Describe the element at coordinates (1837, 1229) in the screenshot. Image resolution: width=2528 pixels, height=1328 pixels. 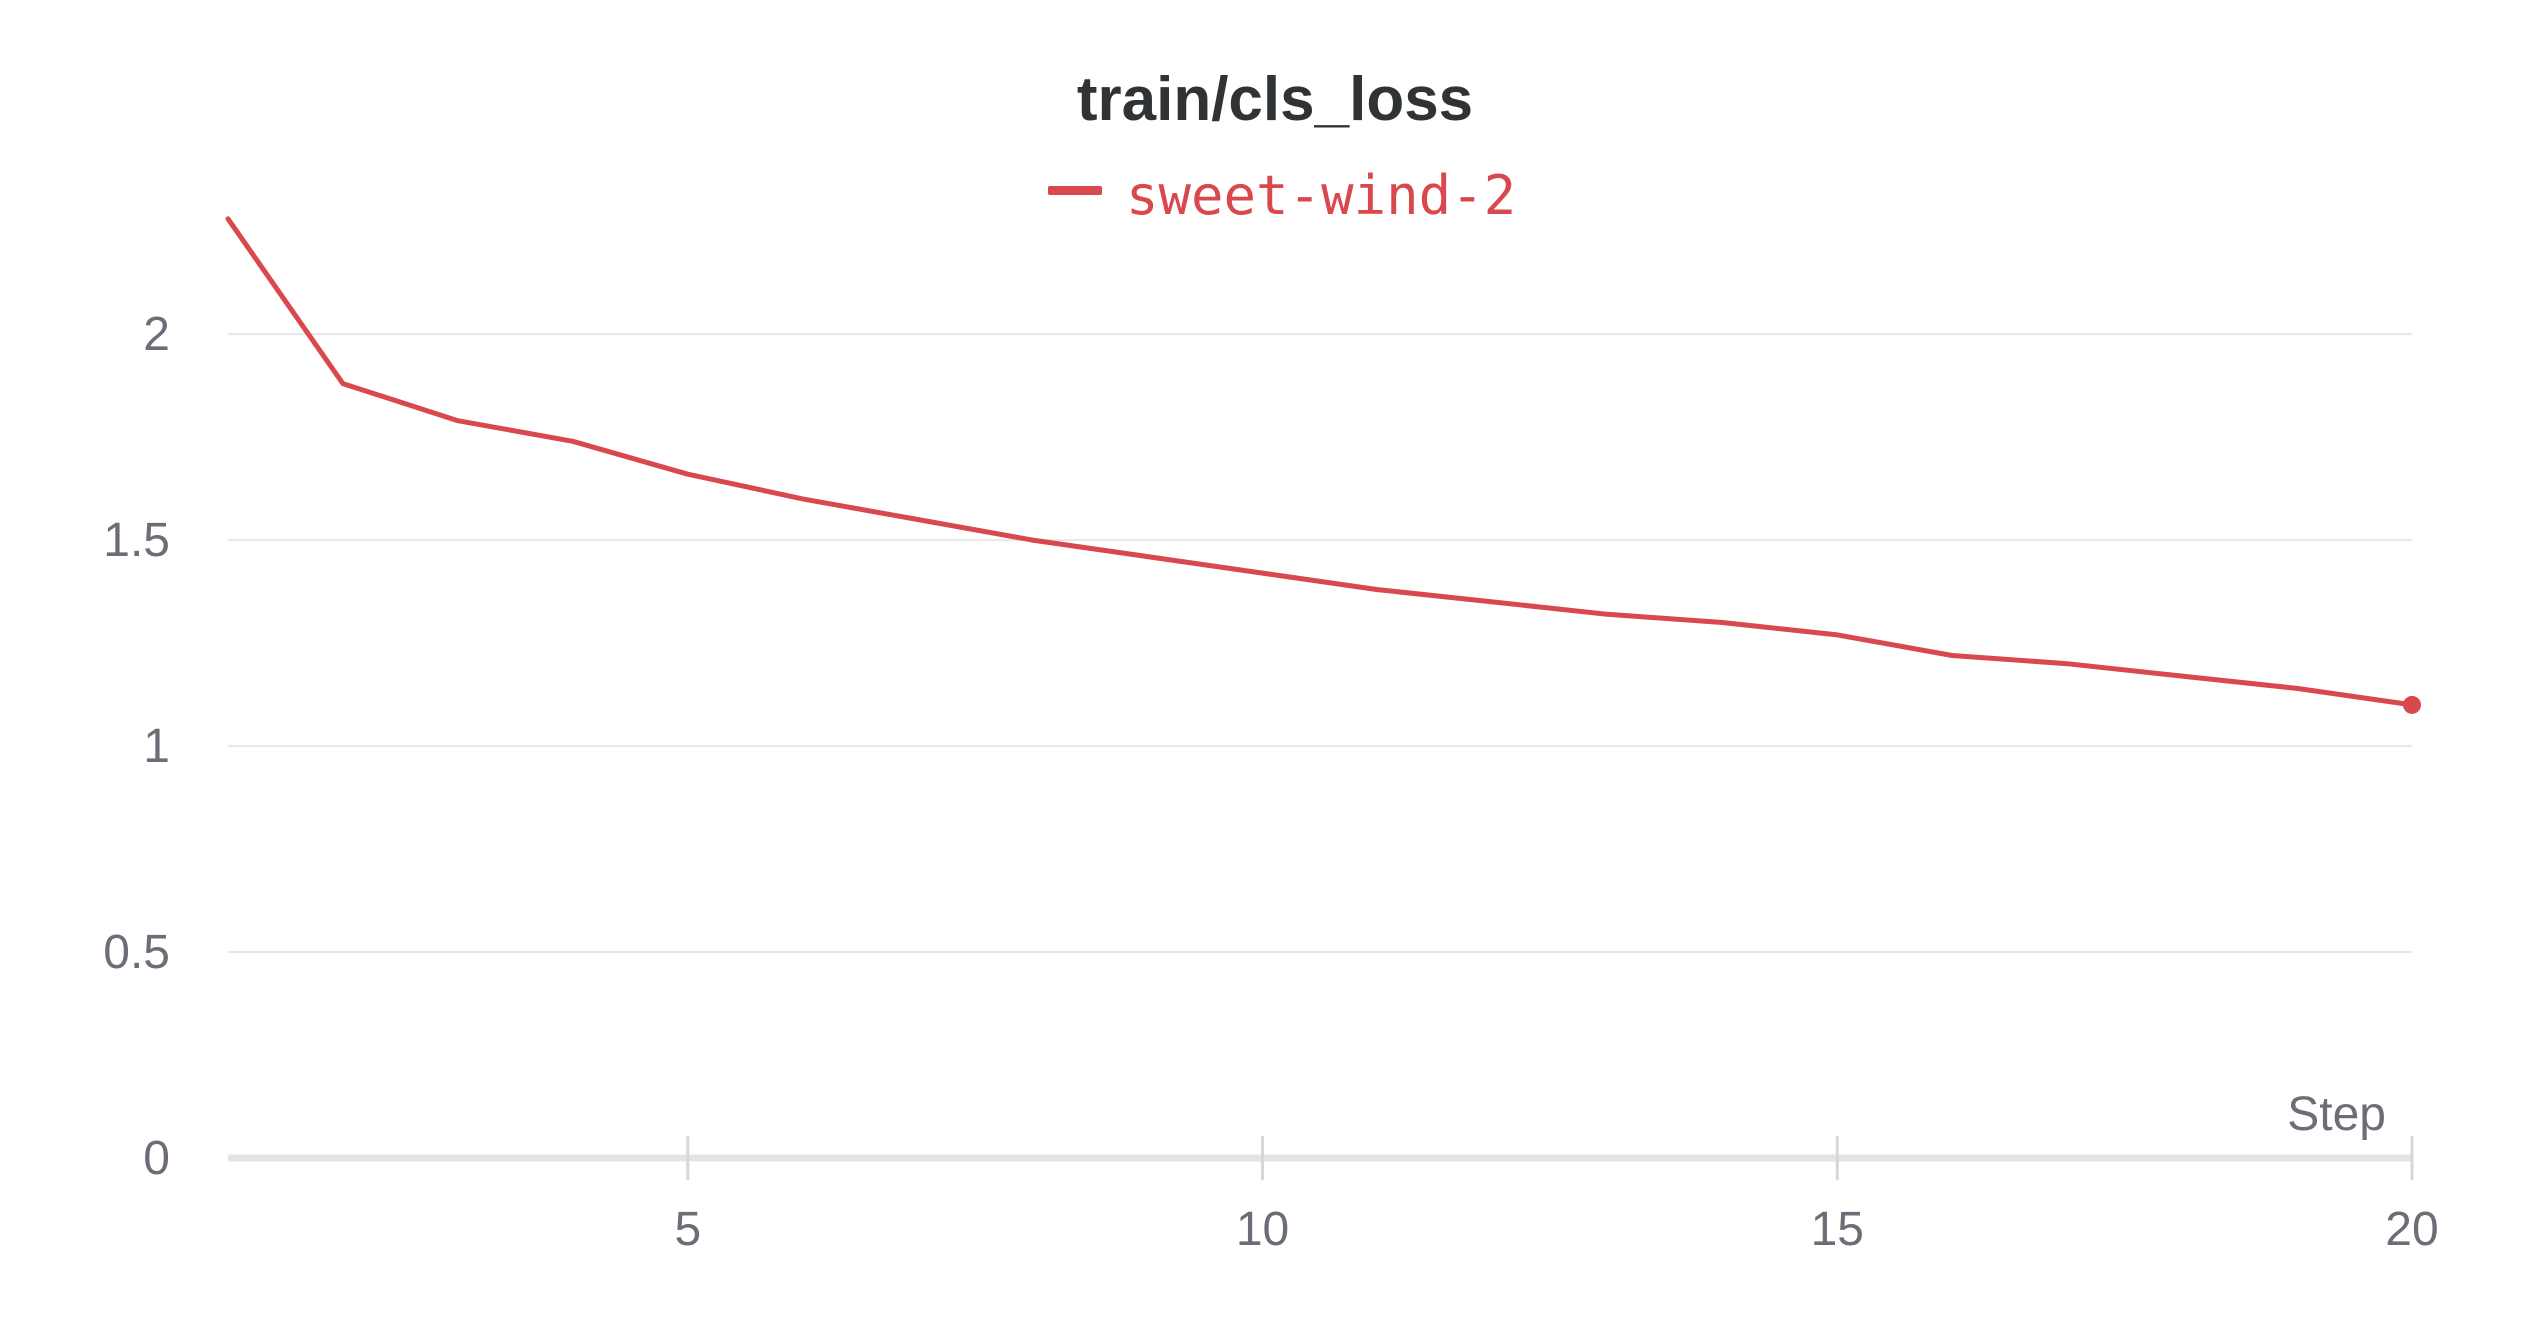
I see `x-tick-label: 15` at that location.